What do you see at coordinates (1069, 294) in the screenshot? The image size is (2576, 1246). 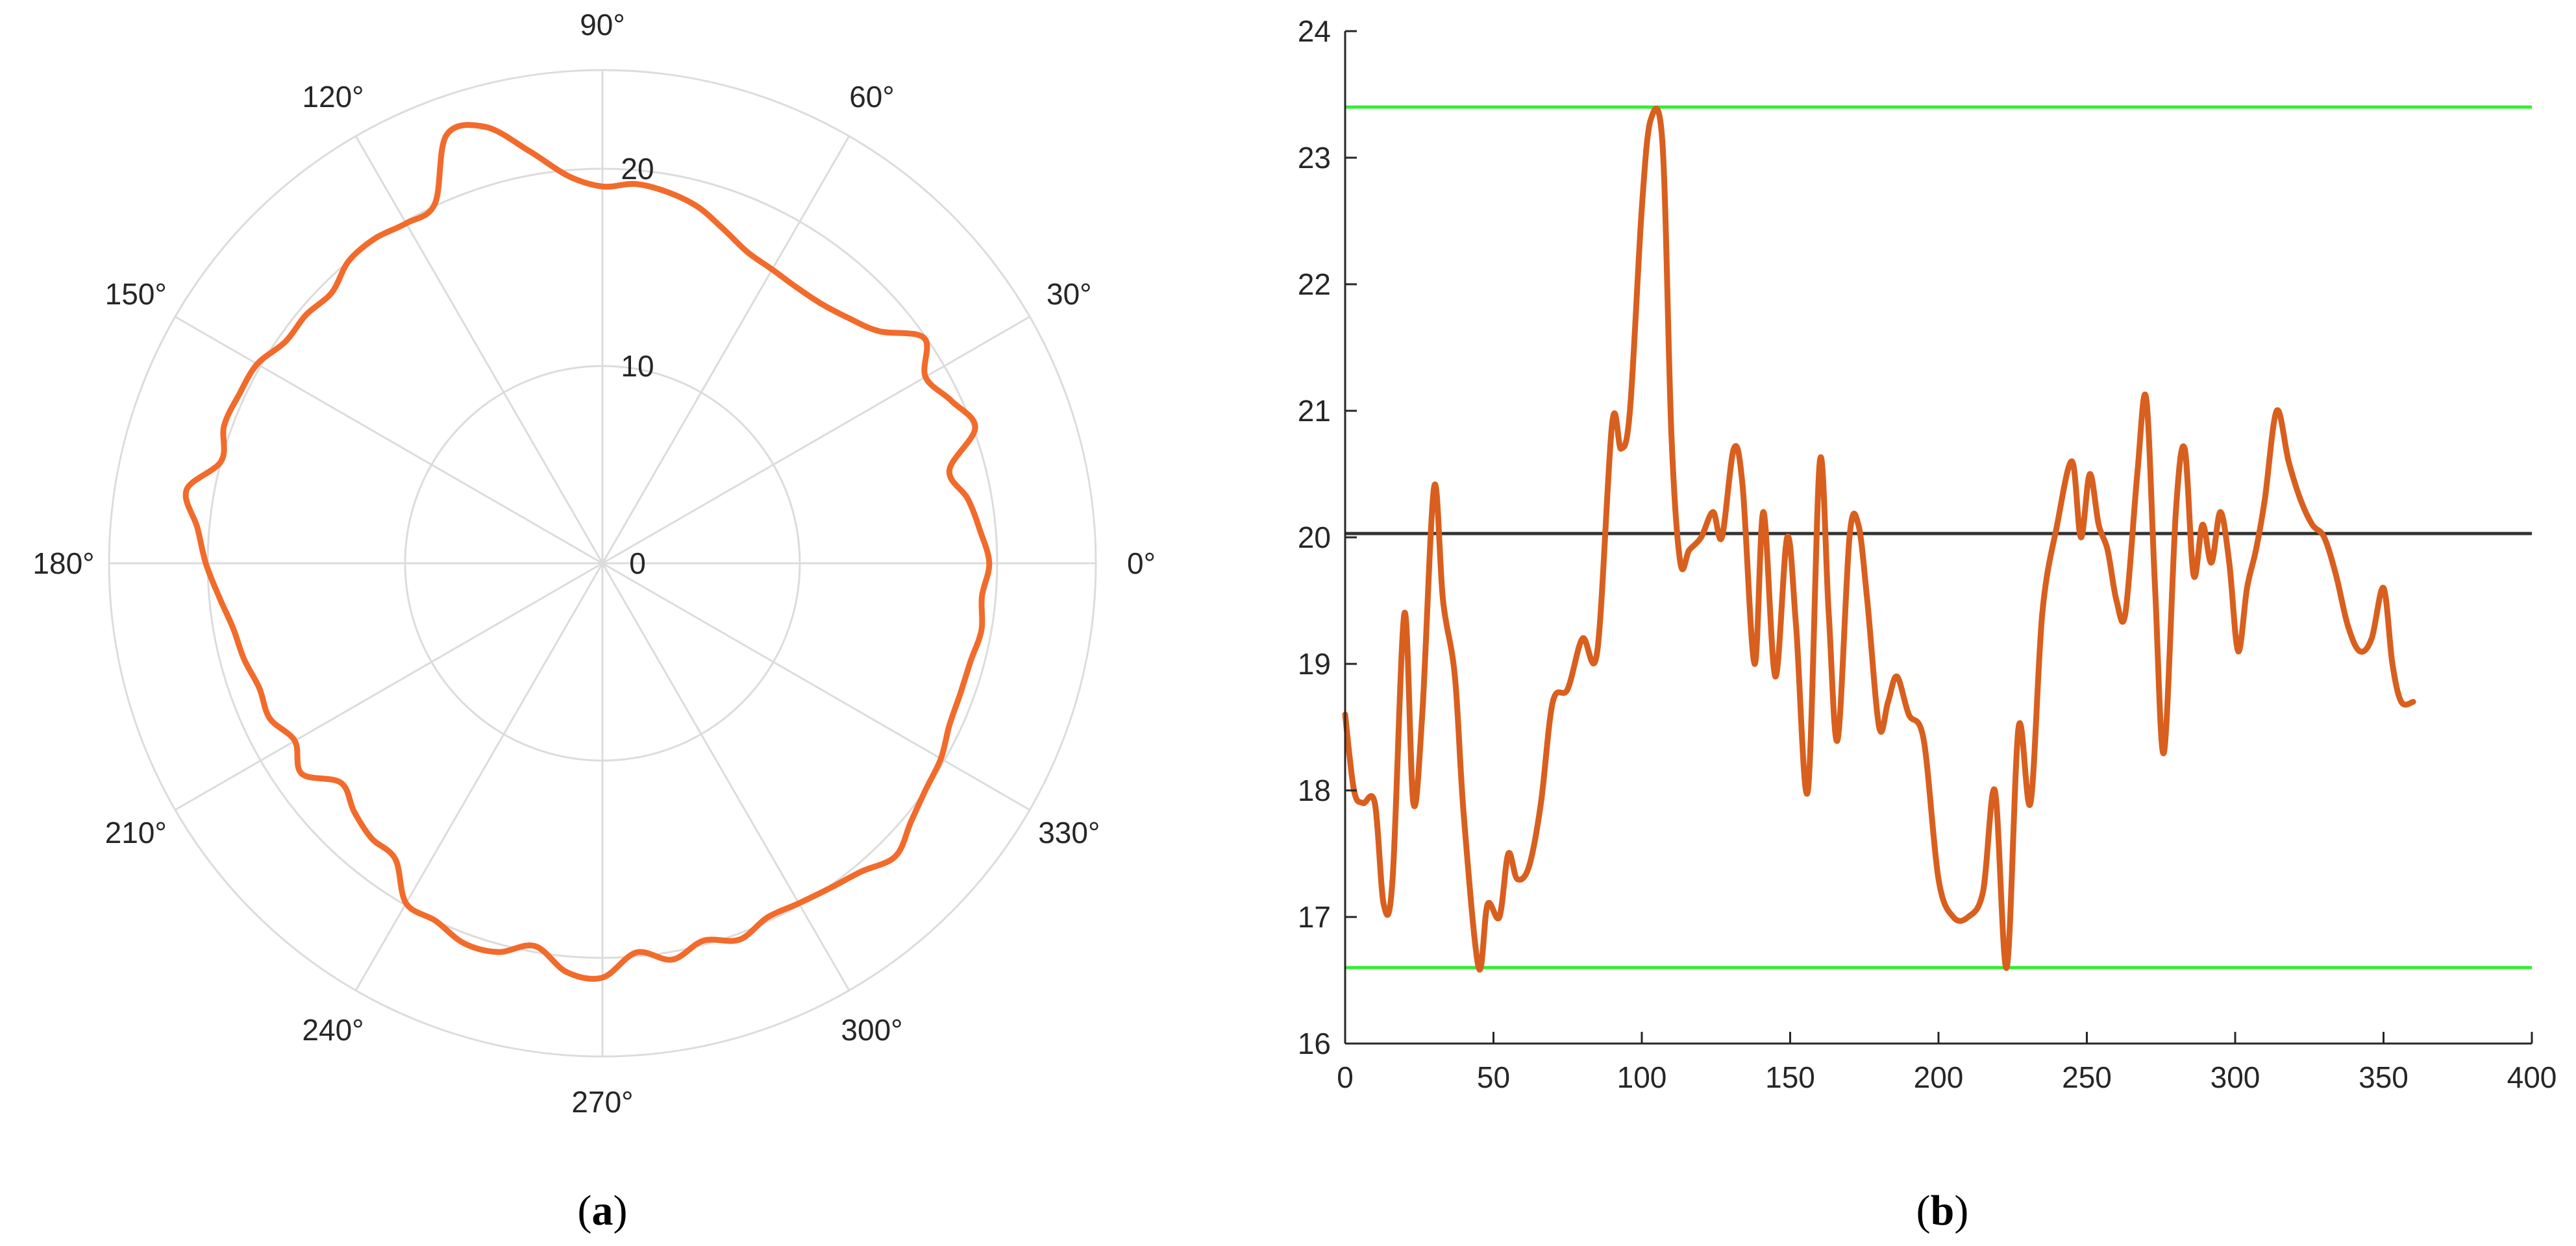 I see `polar-angle-tick-label: 30°` at bounding box center [1069, 294].